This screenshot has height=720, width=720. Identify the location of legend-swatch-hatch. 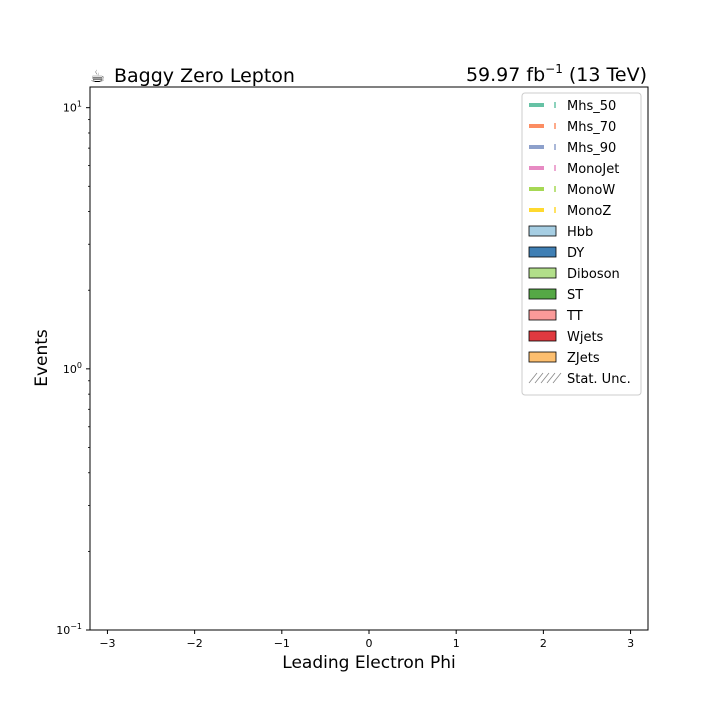
(545, 378).